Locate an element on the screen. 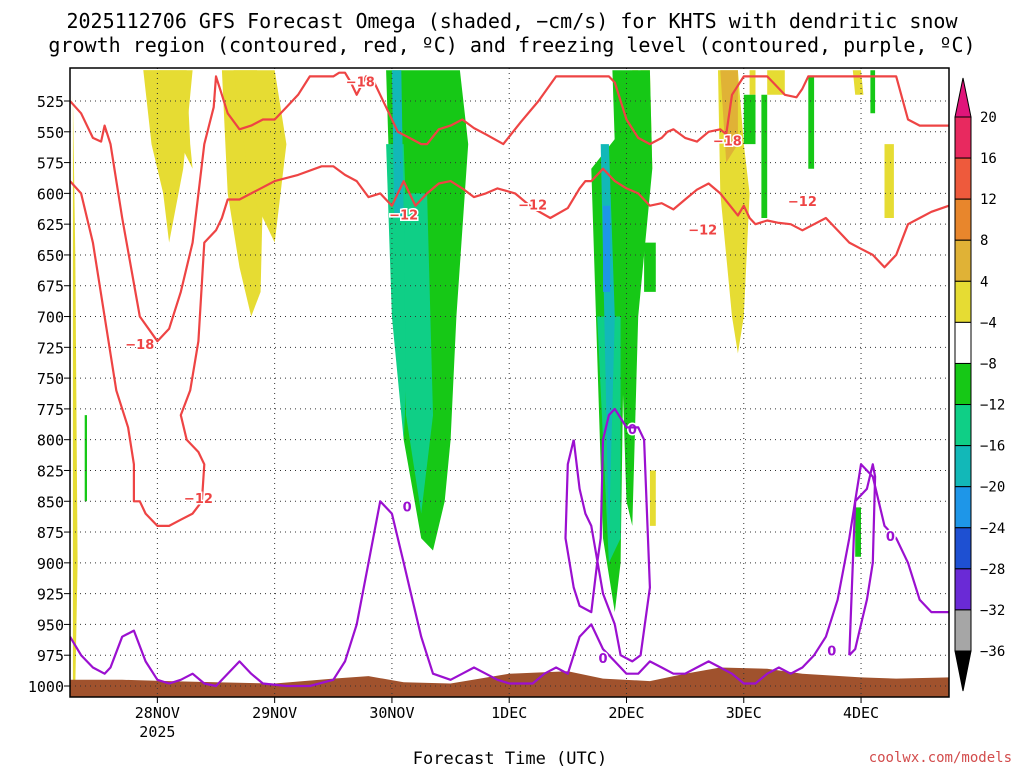 The height and width of the screenshot is (768, 1024). x-tick-label-4DEC: 4DEC is located at coordinates (861, 713).